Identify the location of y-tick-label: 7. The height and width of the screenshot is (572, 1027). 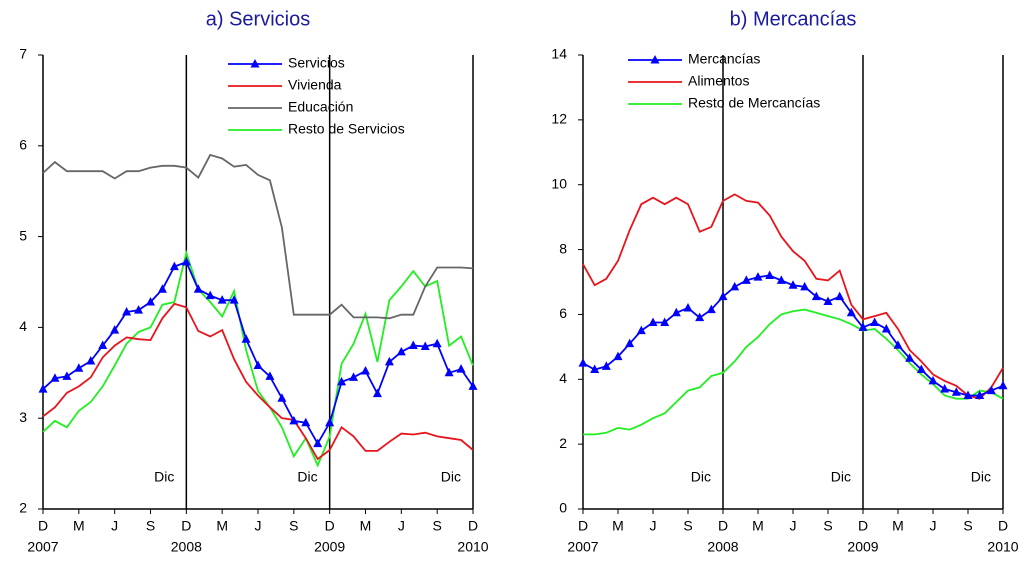
(23, 54).